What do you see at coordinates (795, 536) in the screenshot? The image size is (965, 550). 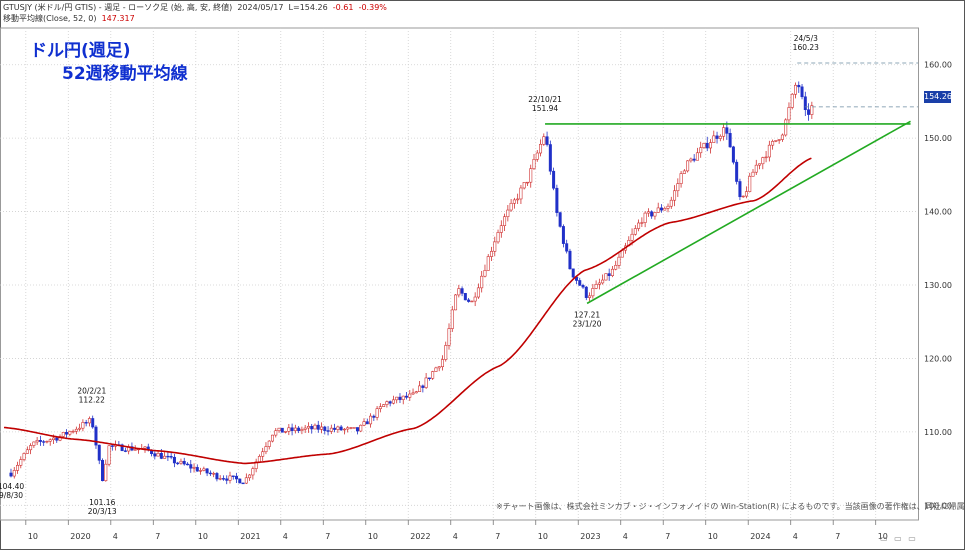 I see `x-tick-label: 4` at bounding box center [795, 536].